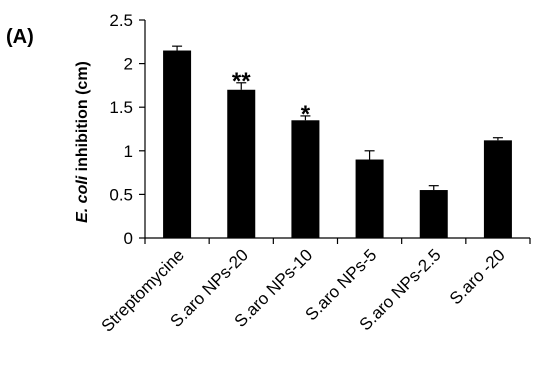 Image resolution: width=533 pixels, height=372 pixels. I want to click on y-axis-label-rest: inhibition (cm), so click(82, 118).